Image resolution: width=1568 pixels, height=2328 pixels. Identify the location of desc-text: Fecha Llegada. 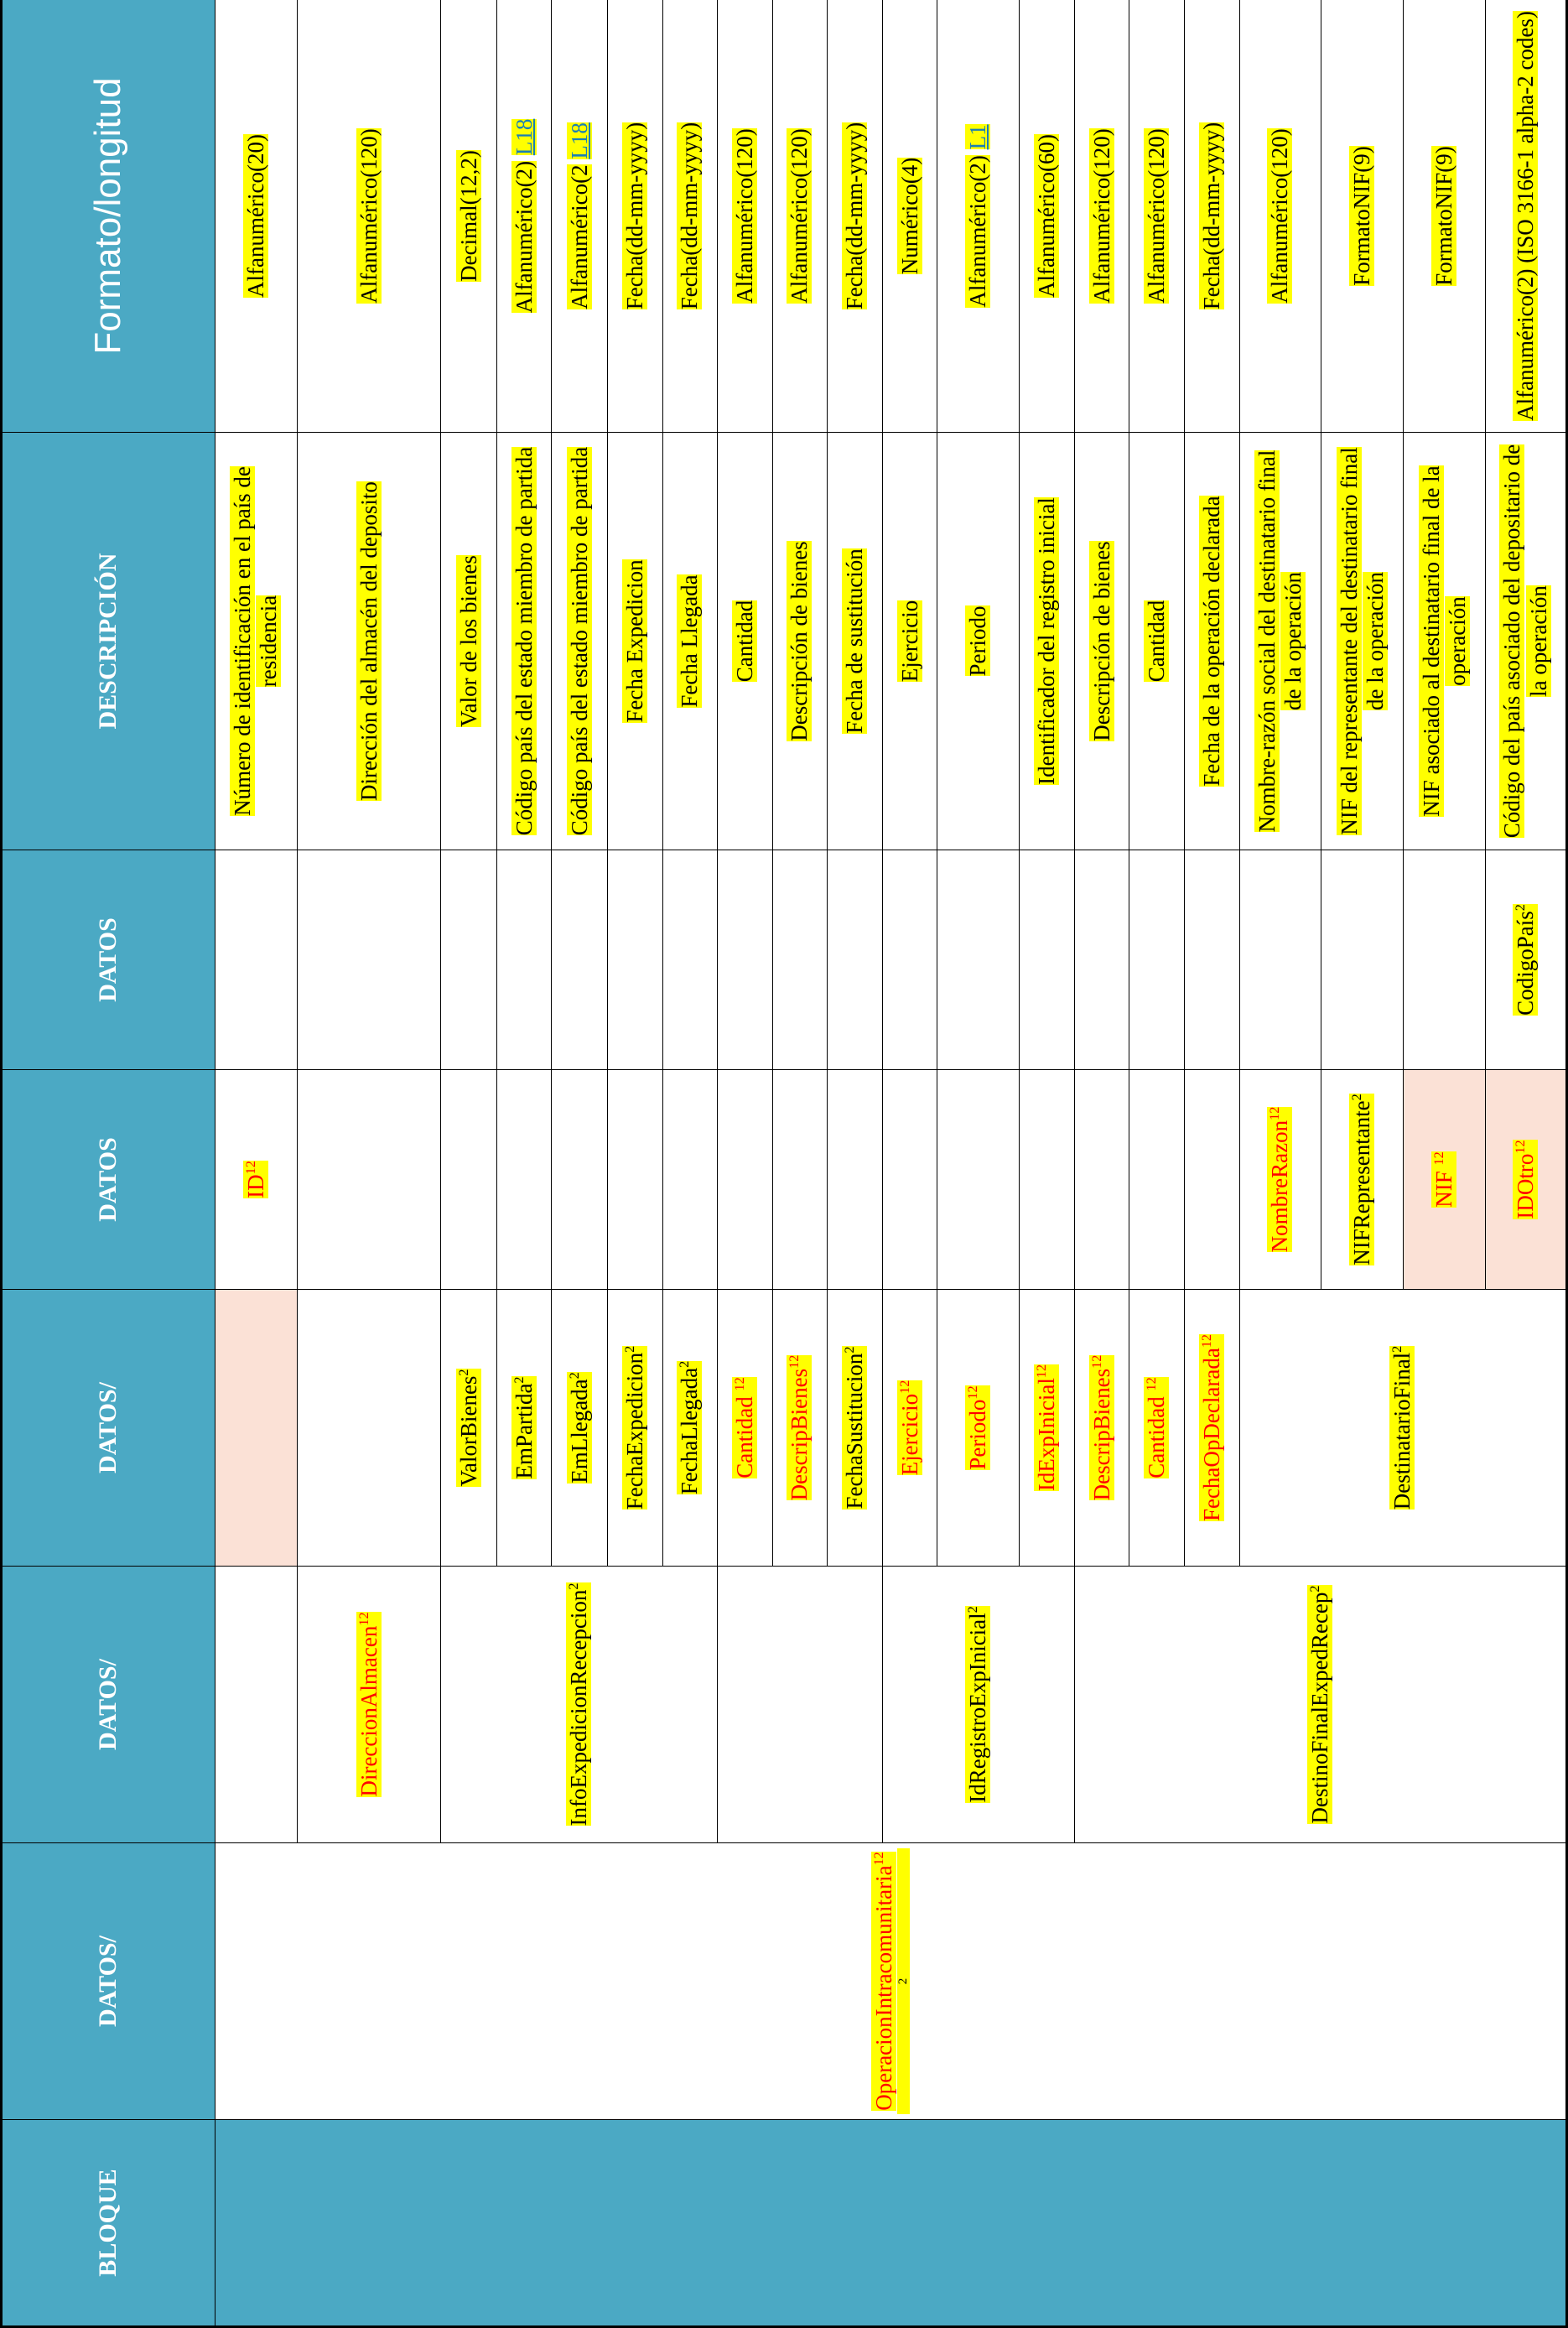
(690, 641).